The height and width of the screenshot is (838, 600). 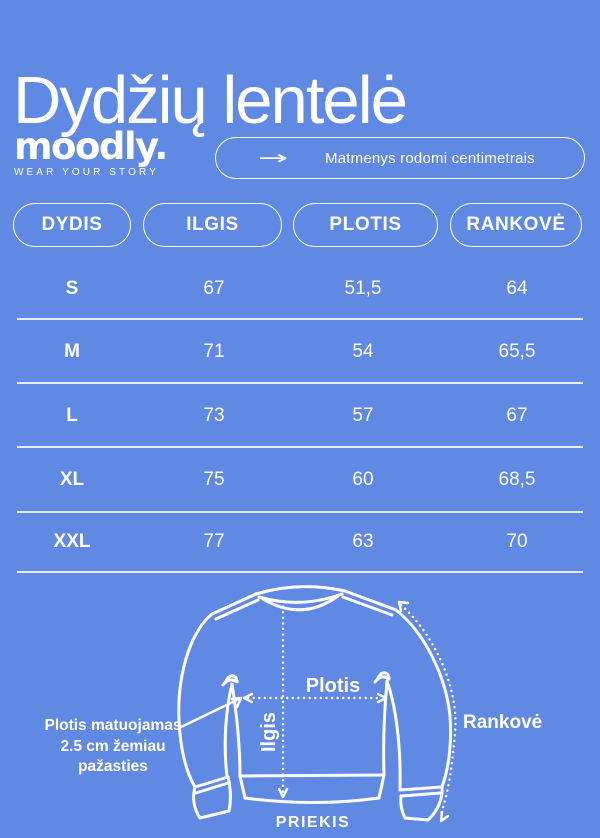 I want to click on measure-note-line2: 2.5 cm žemiau, so click(x=112, y=746).